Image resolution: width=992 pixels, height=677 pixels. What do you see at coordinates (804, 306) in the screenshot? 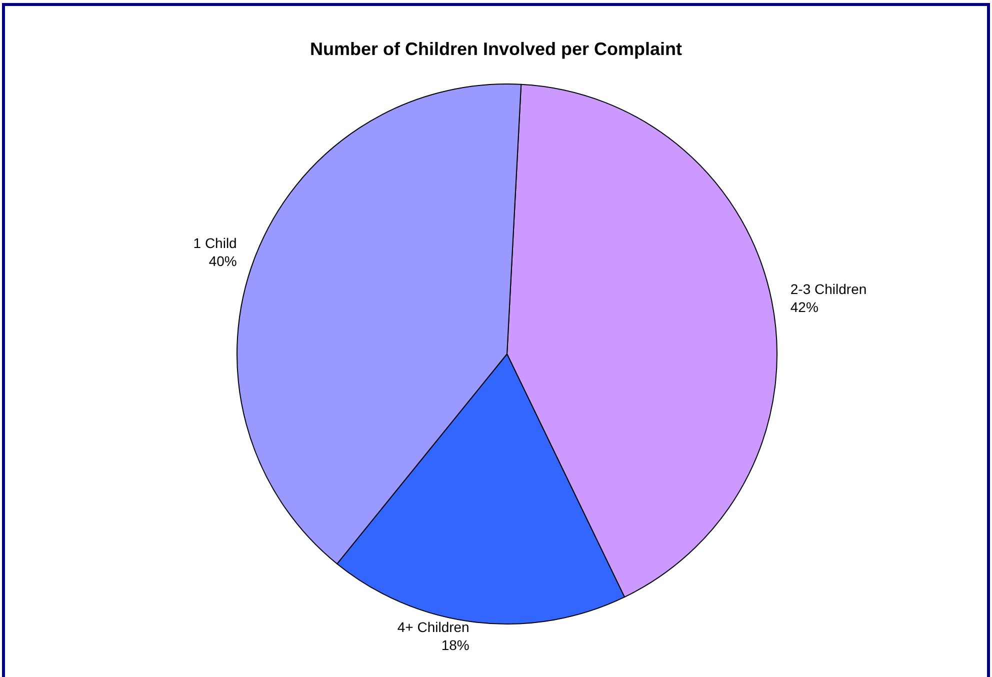
I see `data-label: 42%` at bounding box center [804, 306].